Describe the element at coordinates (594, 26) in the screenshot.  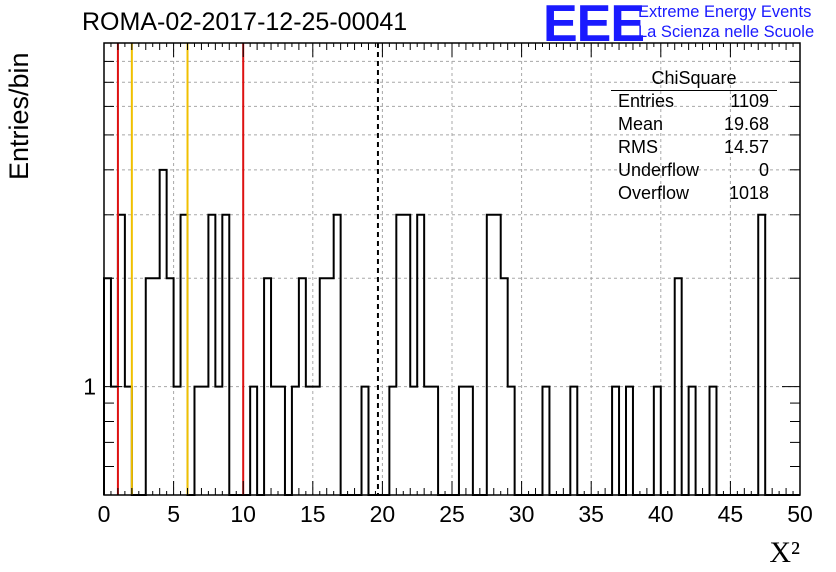
I see `eee-logo: EEE` at that location.